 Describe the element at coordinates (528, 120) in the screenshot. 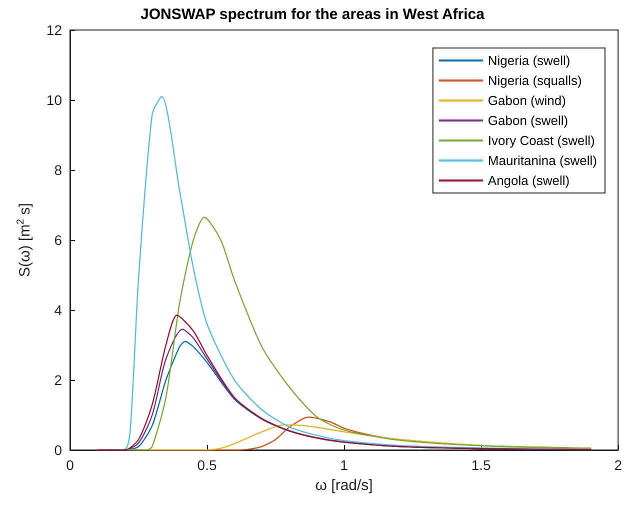

I see `legend-label: Gabon (swell)` at that location.